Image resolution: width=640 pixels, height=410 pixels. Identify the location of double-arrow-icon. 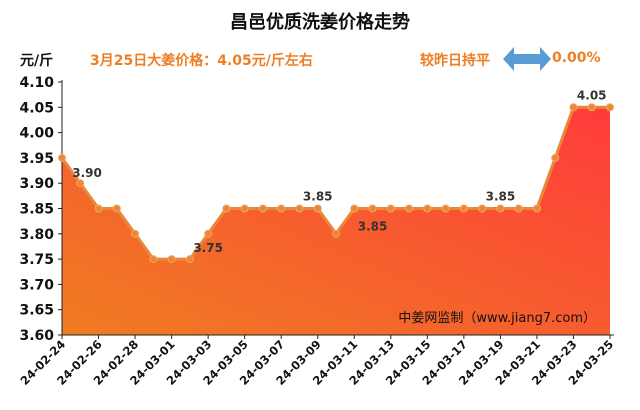
(527, 59).